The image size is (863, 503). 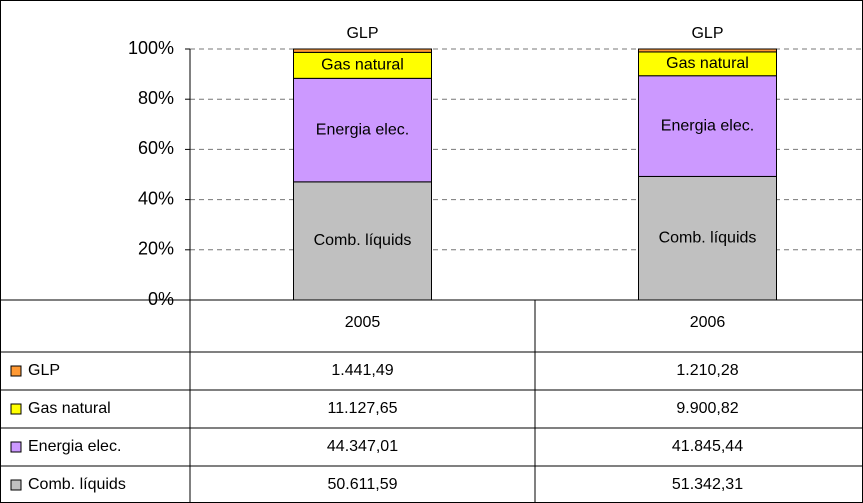 What do you see at coordinates (156, 198) in the screenshot?
I see `y-tick-label: 40%` at bounding box center [156, 198].